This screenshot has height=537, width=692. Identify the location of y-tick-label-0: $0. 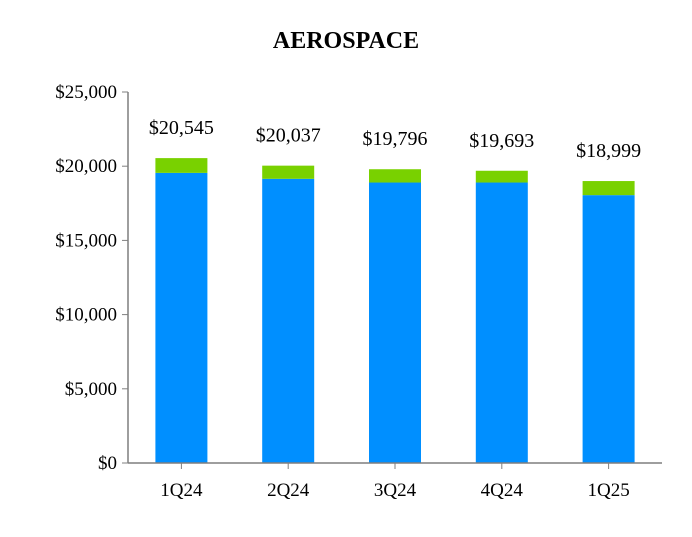
(107, 463).